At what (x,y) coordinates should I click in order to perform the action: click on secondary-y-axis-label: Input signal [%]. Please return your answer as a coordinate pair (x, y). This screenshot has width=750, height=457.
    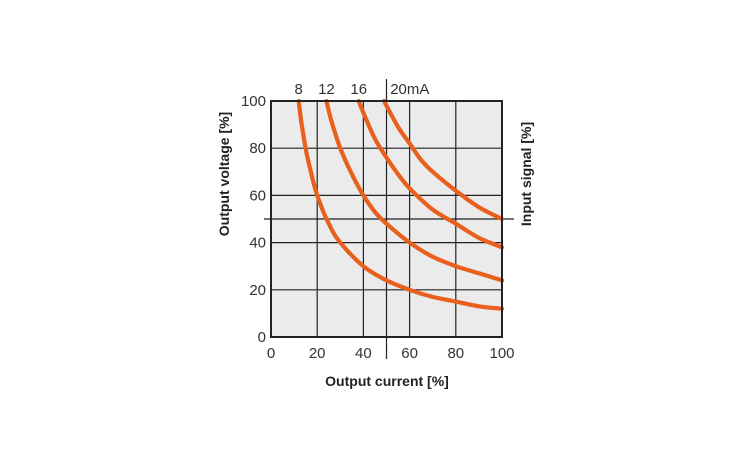
    Looking at the image, I should click on (526, 174).